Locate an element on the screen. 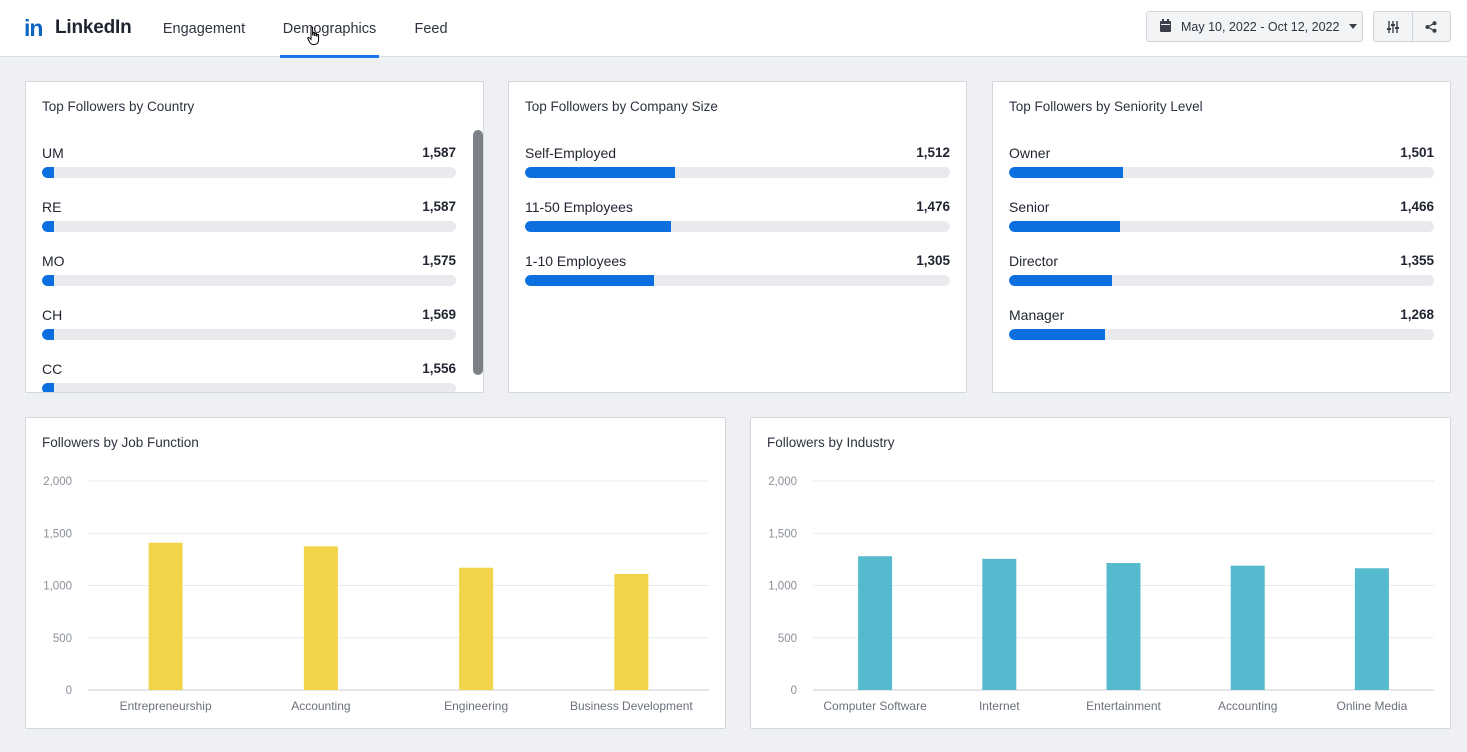  country-list: UM 1,587 RE 1,587 MO 1,575 CH 1,569 CC 1,556 is located at coordinates (249, 268).